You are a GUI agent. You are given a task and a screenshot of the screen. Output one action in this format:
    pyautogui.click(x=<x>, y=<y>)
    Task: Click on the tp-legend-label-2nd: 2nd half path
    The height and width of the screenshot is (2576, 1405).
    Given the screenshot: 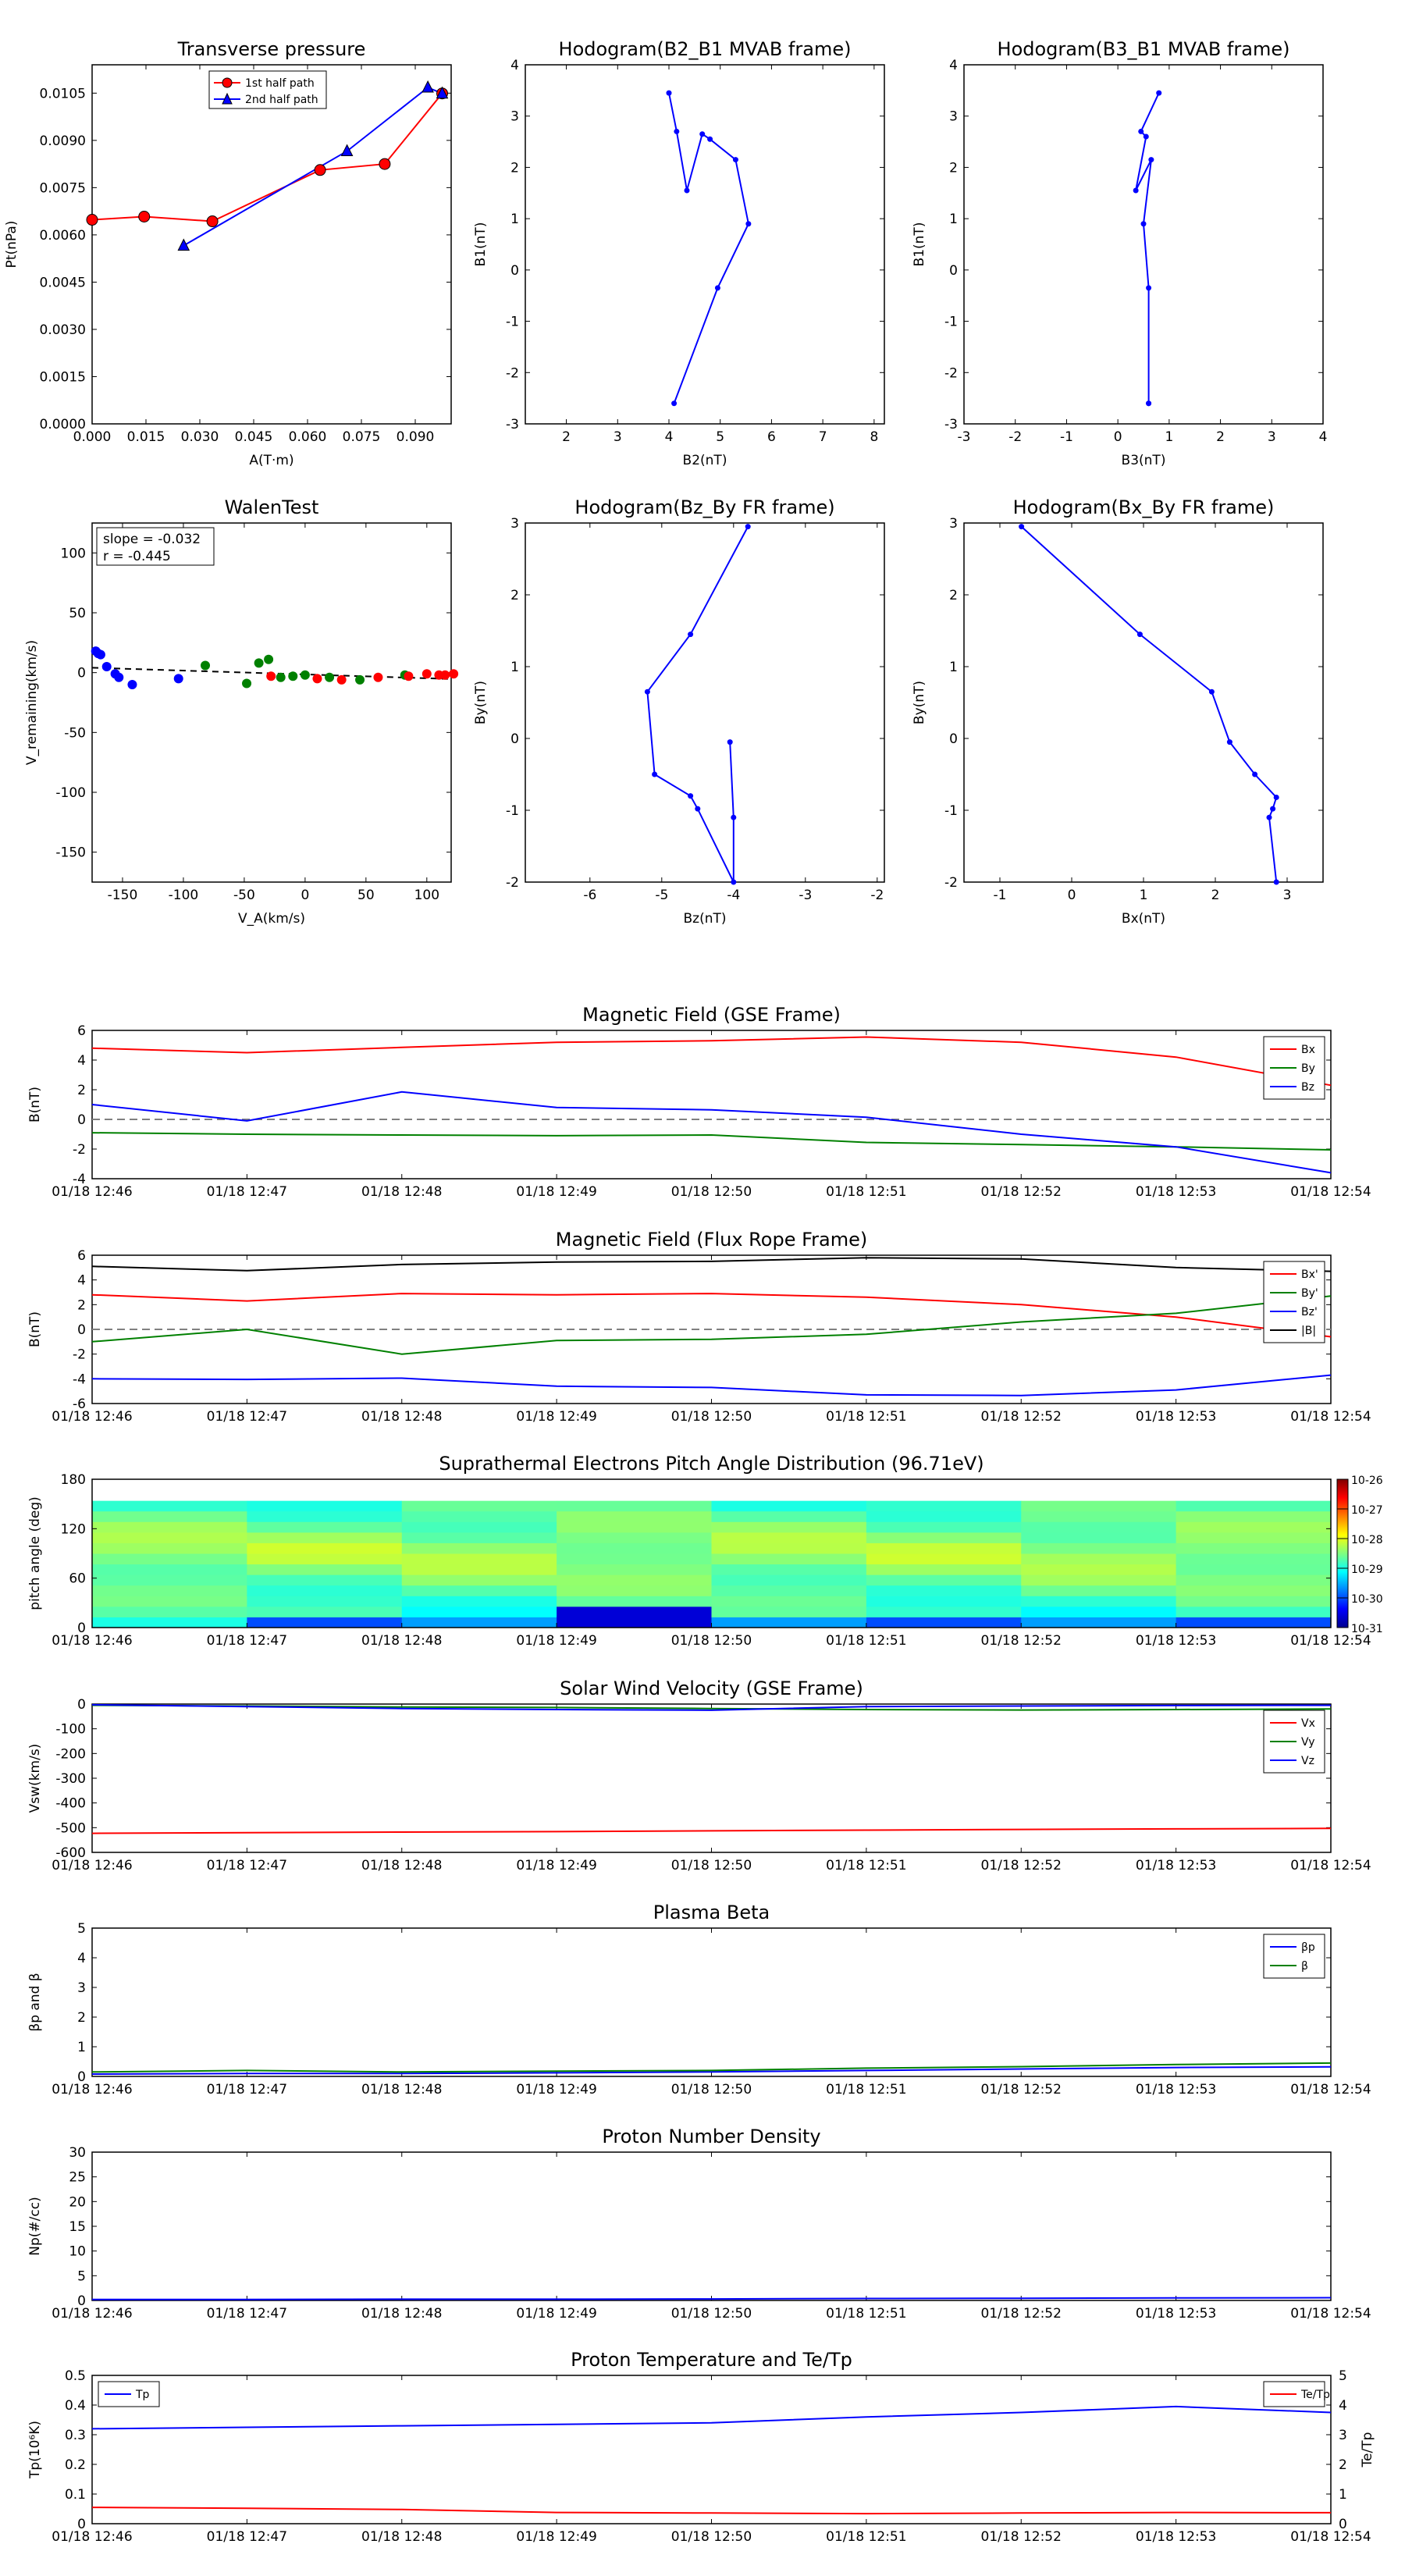 What is the action you would take?
    pyautogui.click(x=281, y=100)
    